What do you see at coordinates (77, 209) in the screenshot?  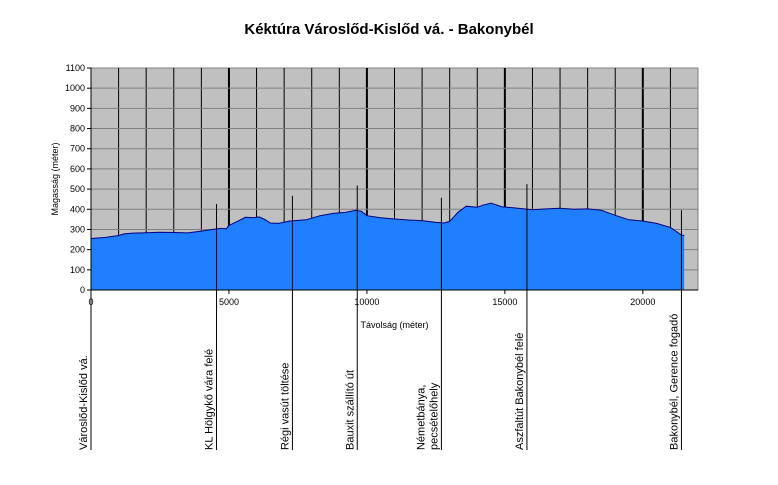 I see `y-tick-label: 400` at bounding box center [77, 209].